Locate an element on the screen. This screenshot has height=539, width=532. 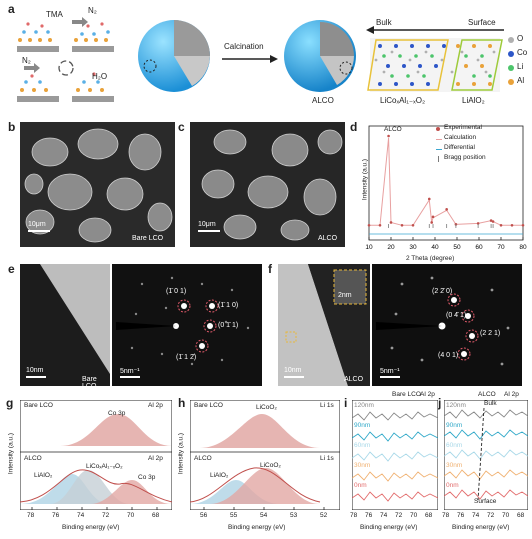
i-depth-90: 90nm is located at coordinates (362, 425).